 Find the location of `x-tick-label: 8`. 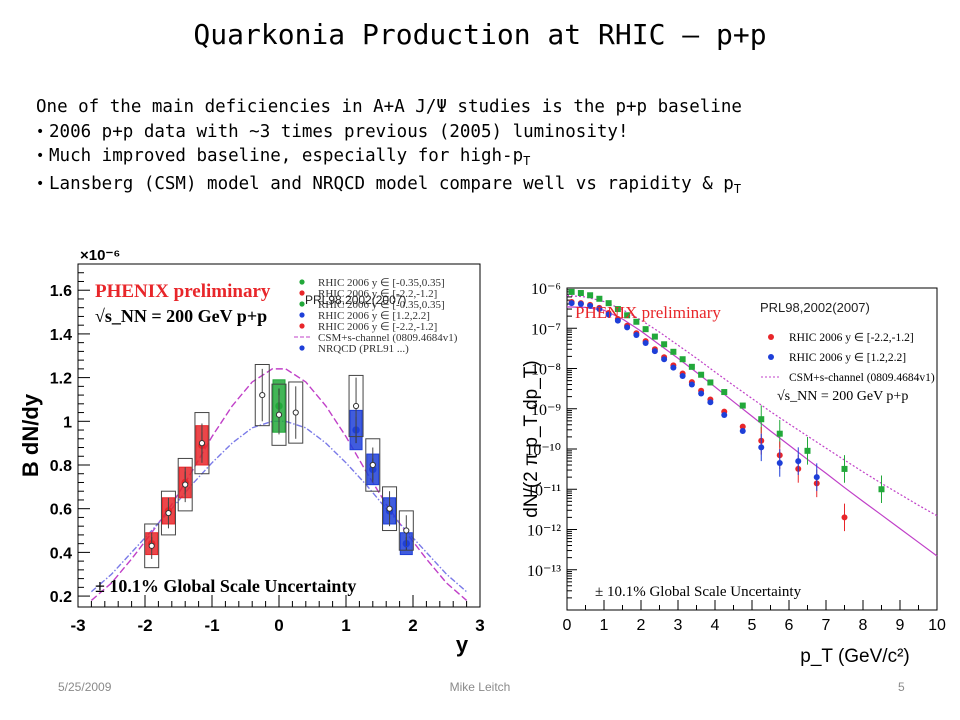

x-tick-label: 8 is located at coordinates (863, 625).